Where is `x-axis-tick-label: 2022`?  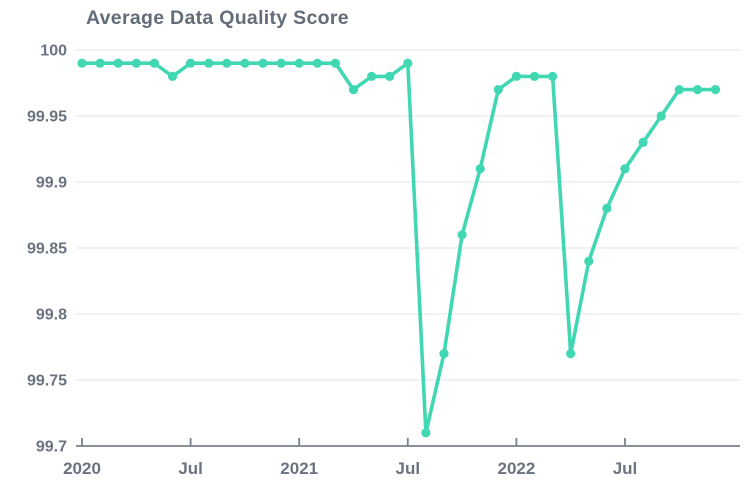 x-axis-tick-label: 2022 is located at coordinates (516, 468).